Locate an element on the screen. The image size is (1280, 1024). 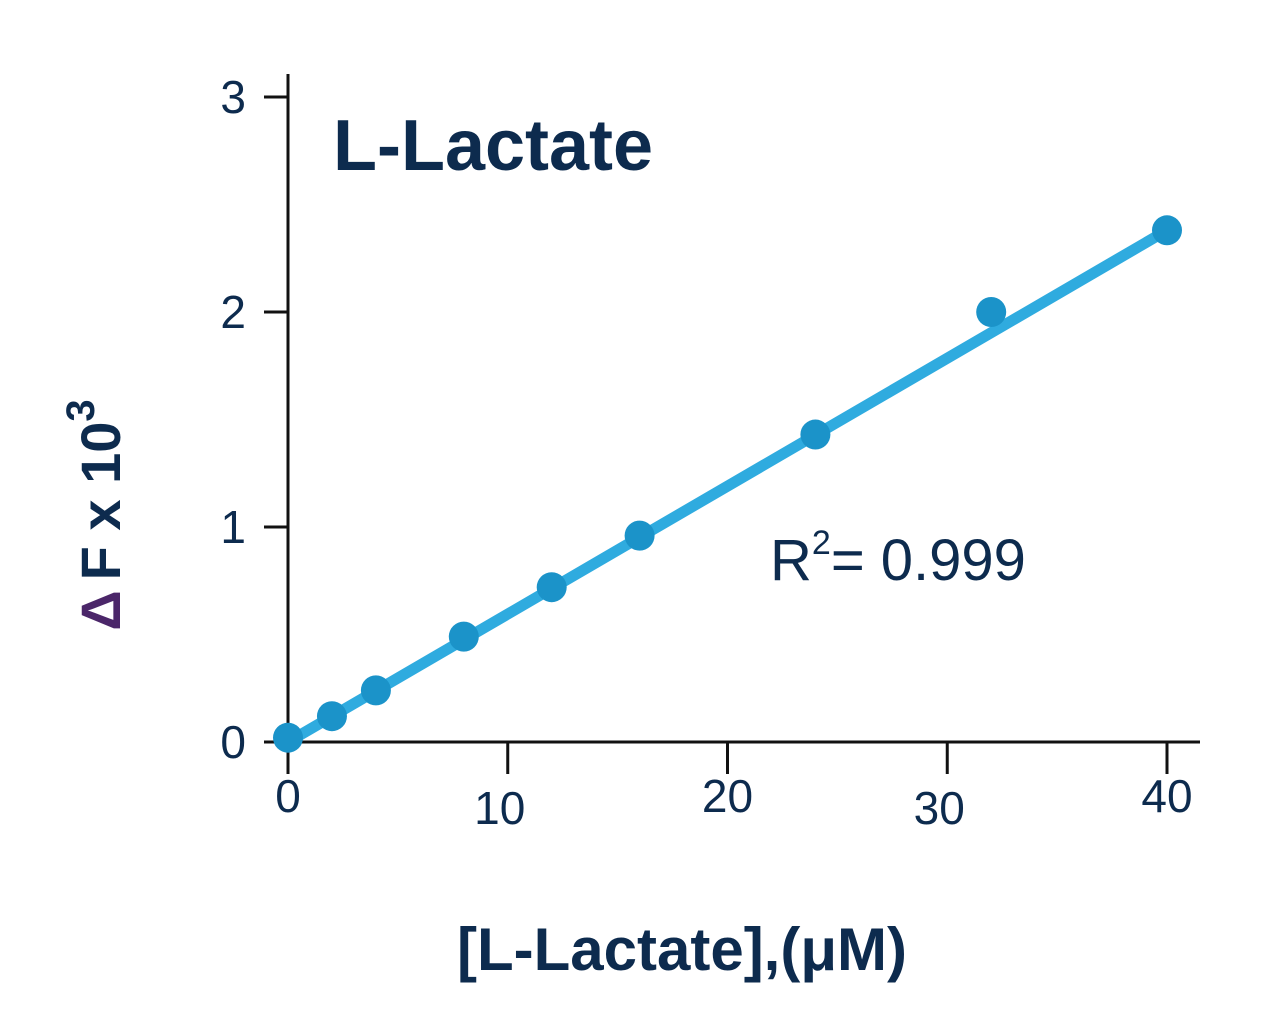
x-axis-label: [L-Lactate],(μM) is located at coordinates (682, 949).